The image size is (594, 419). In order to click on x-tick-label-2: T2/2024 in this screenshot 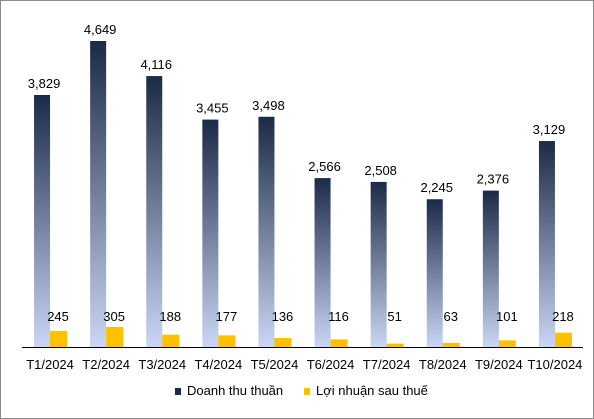, I will do `click(106, 364)`.